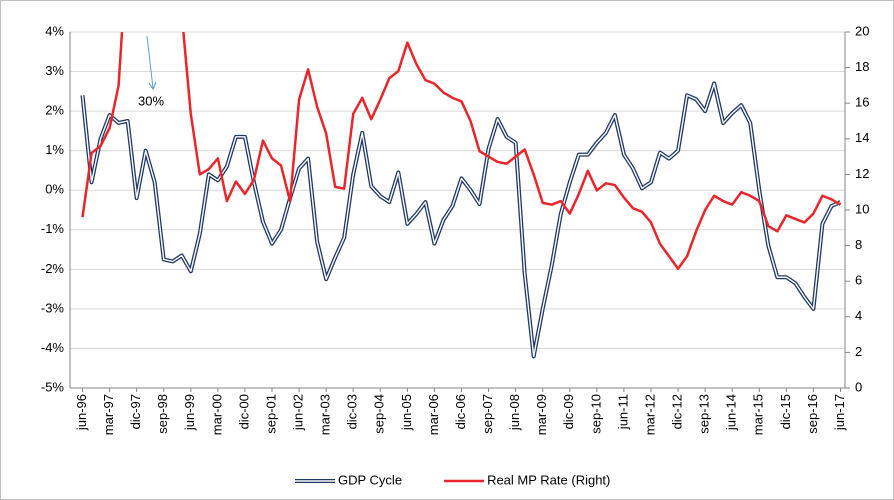 The height and width of the screenshot is (500, 894). Describe the element at coordinates (151, 100) in the screenshot. I see `annotation: 30%` at that location.